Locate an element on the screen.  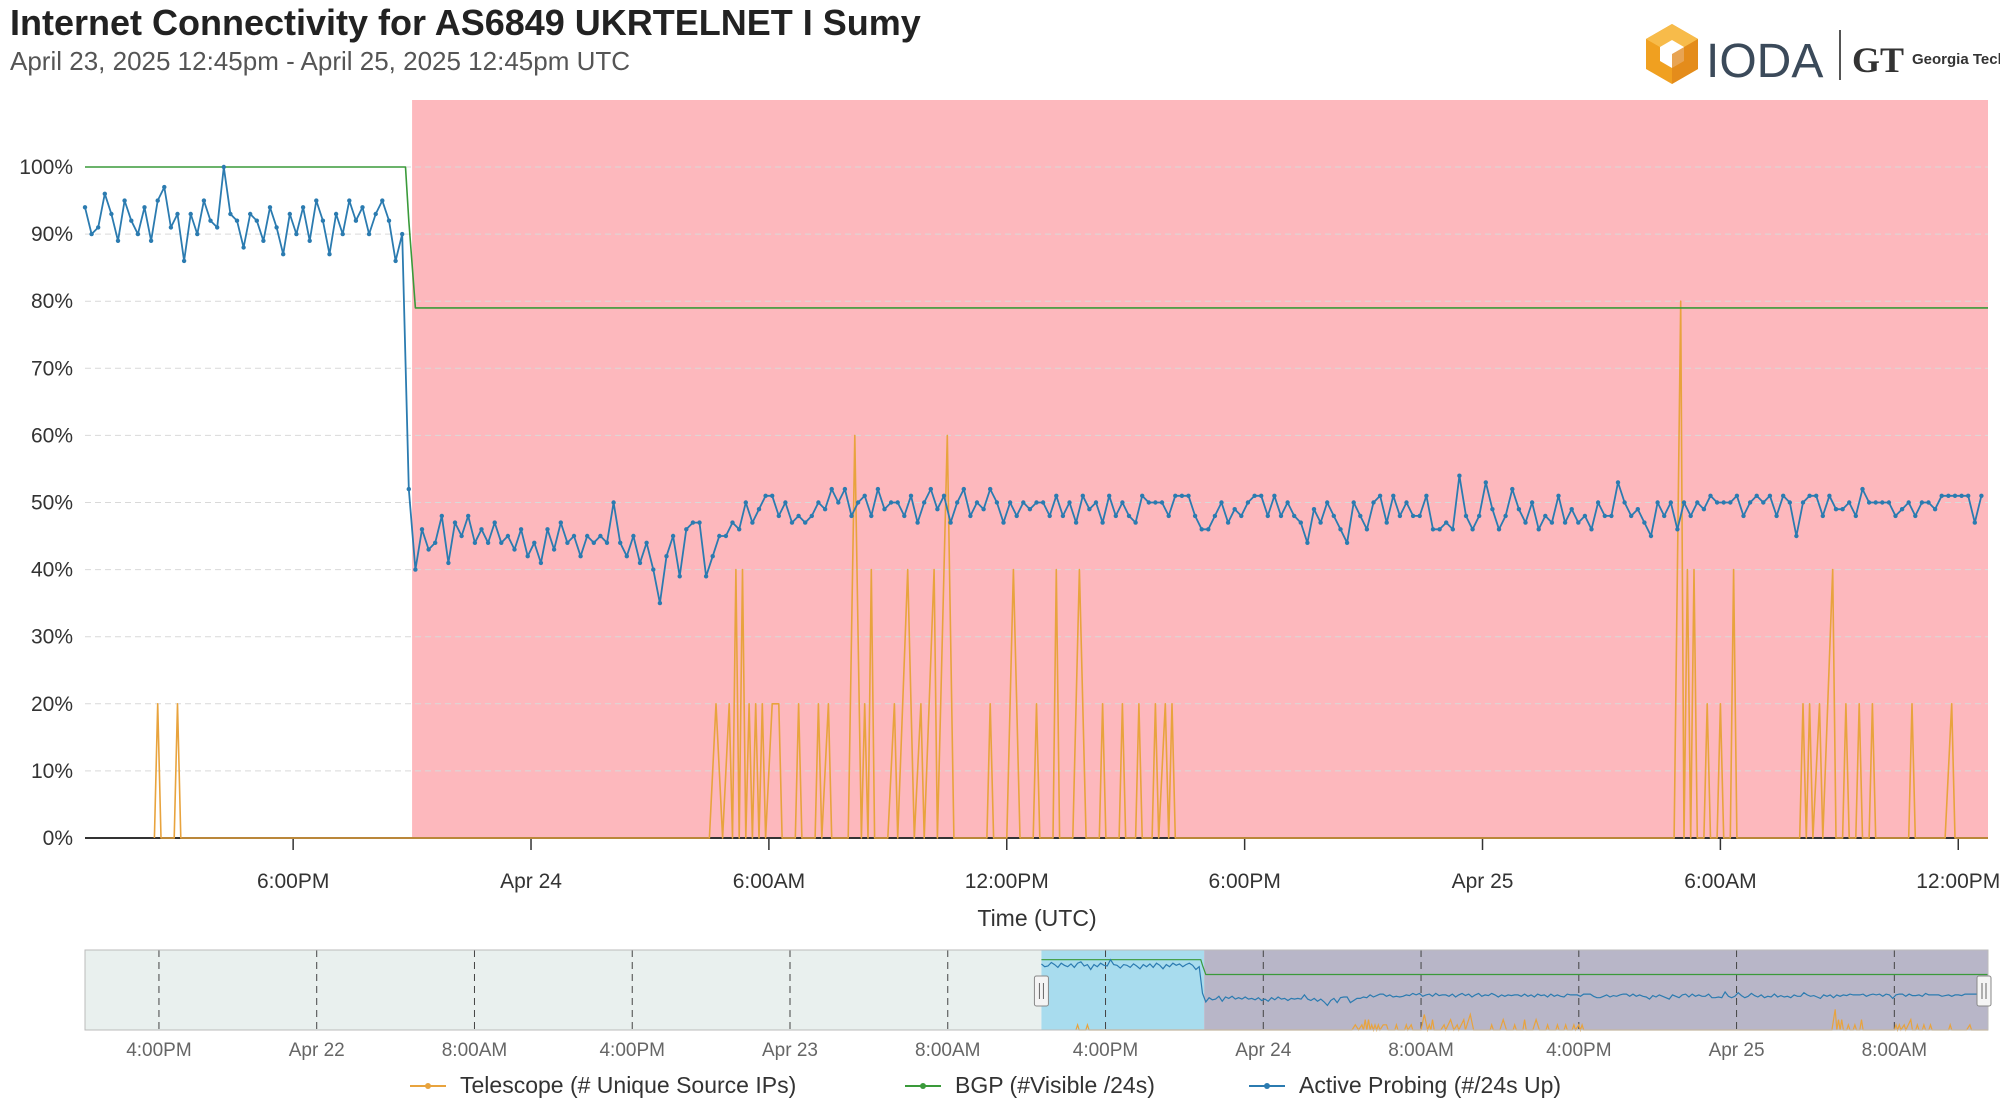
x-tick-label: 12:00PM is located at coordinates (1958, 881).